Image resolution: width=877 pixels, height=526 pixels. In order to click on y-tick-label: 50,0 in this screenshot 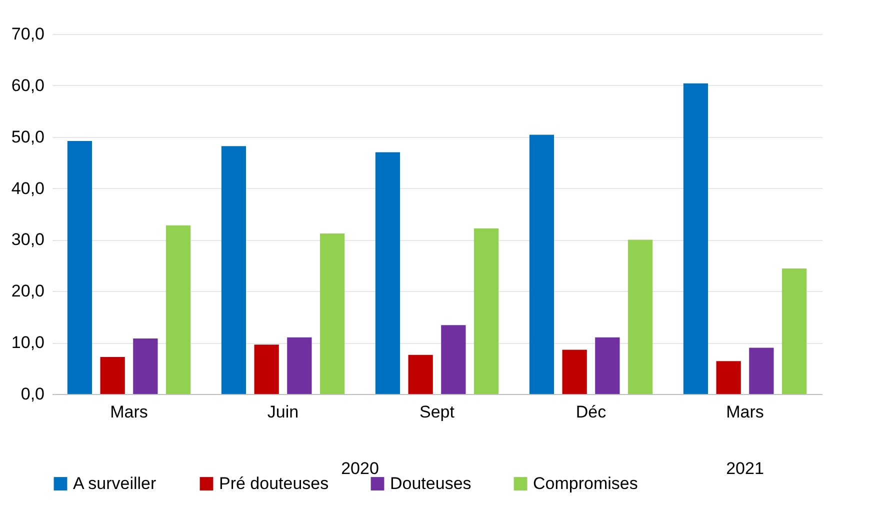, I will do `click(27, 136)`.